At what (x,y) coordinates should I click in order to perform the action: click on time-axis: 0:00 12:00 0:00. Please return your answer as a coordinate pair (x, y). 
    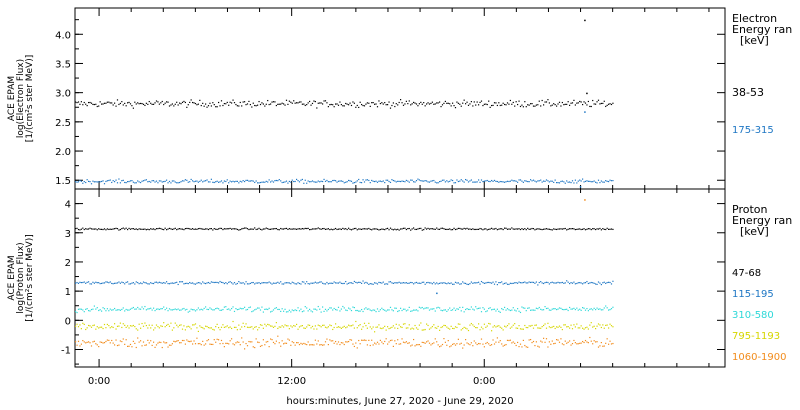
    Looking at the image, I should click on (292, 381).